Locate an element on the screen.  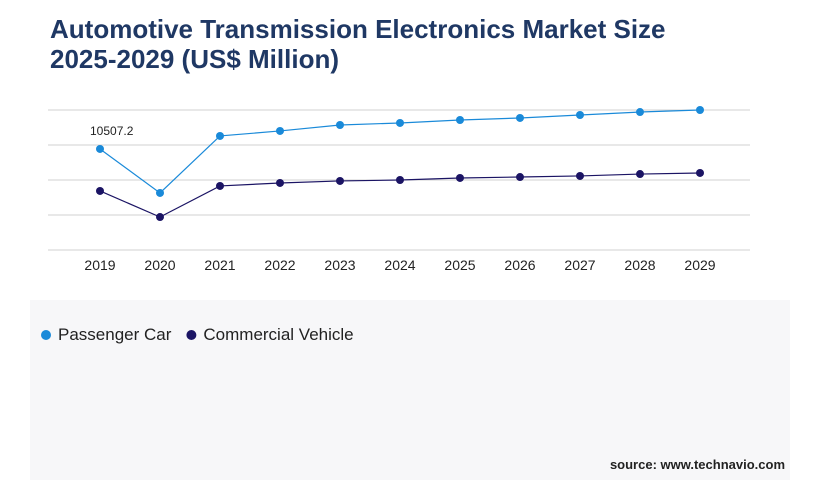
chart-subtitle: 2025-2029 (US$ Million) is located at coordinates (194, 59).